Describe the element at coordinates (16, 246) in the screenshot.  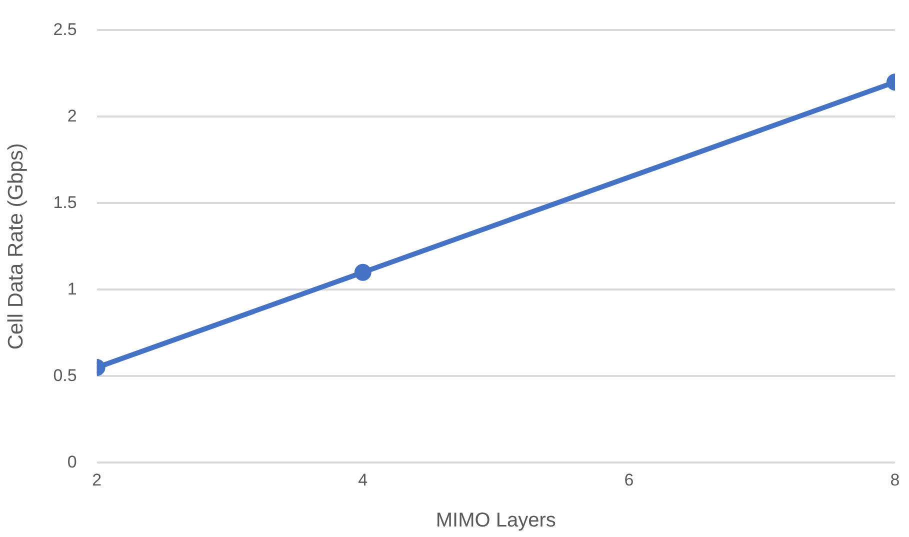
I see `y-axis-title: Cell Data Rate (Gbps)` at that location.